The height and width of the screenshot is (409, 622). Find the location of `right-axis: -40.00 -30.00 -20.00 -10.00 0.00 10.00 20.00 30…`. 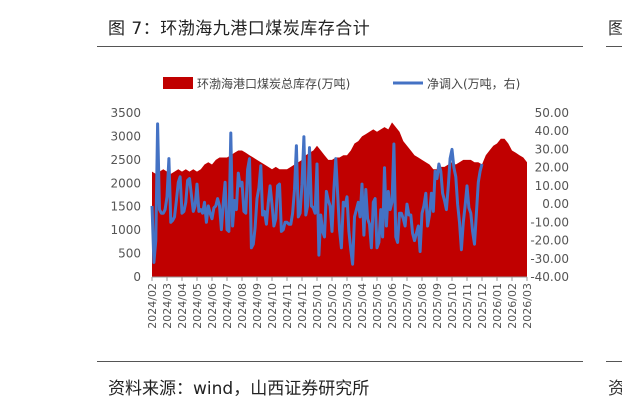

right-axis: -40.00 -30.00 -20.00 -10.00 0.00 10.00 20.00 30… is located at coordinates (549, 195).